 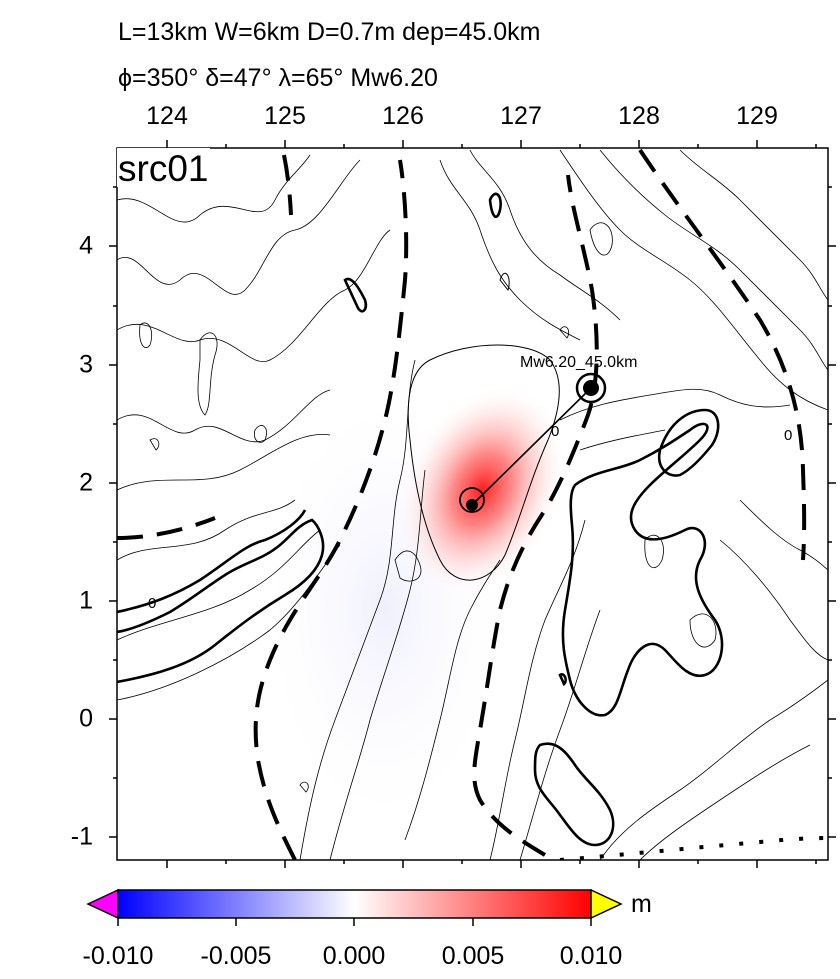 What do you see at coordinates (102, 904) in the screenshot?
I see `colorbar-under-triangle` at bounding box center [102, 904].